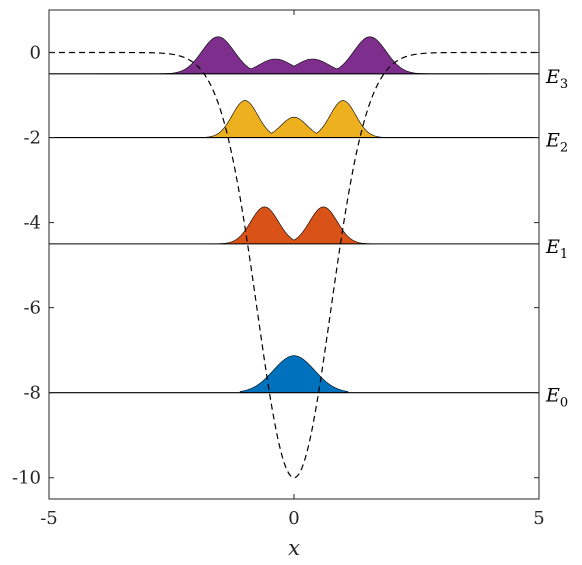 This screenshot has width=582, height=565. What do you see at coordinates (26, 478) in the screenshot?
I see `y-tick-label: -10` at bounding box center [26, 478].